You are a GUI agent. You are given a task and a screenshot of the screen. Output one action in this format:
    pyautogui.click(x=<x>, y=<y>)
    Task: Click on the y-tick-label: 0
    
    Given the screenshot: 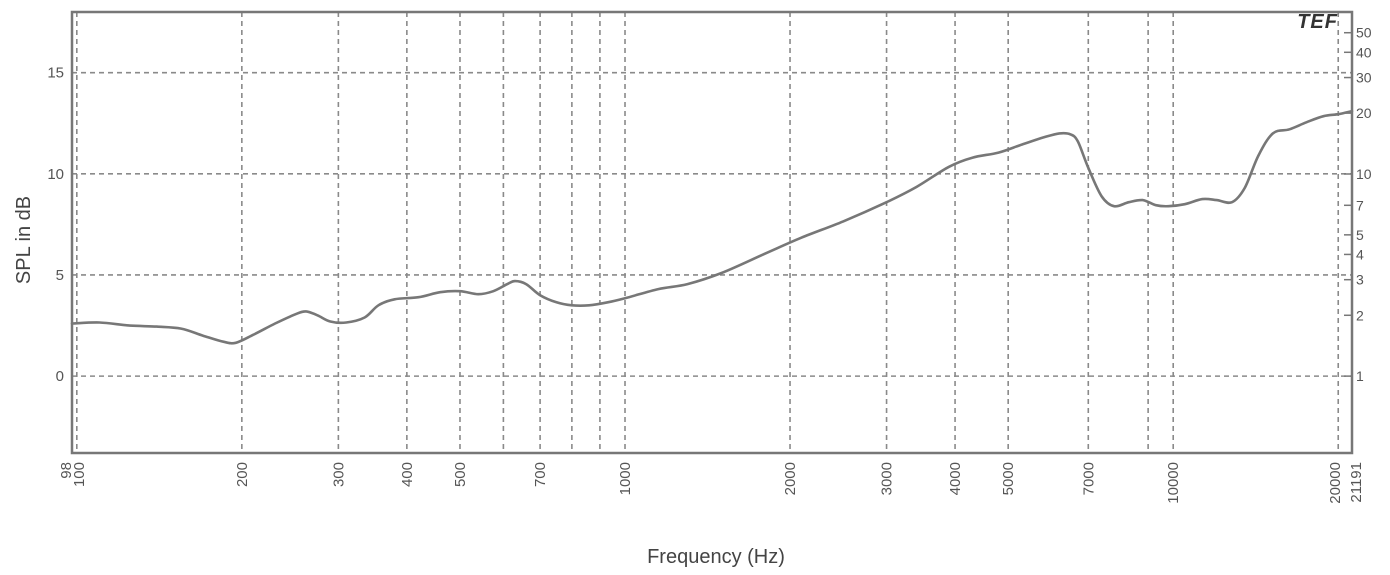 What is the action you would take?
    pyautogui.click(x=60, y=376)
    